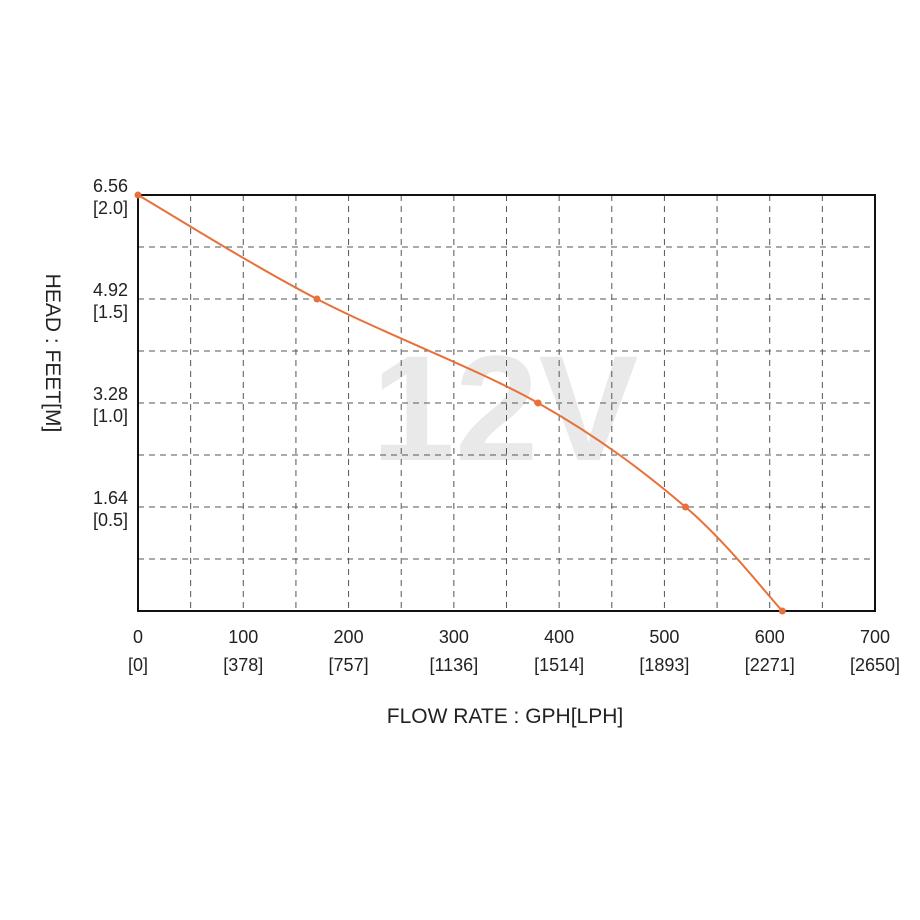 The image size is (920, 920). I want to click on x-tick-label: 700, so click(875, 637).